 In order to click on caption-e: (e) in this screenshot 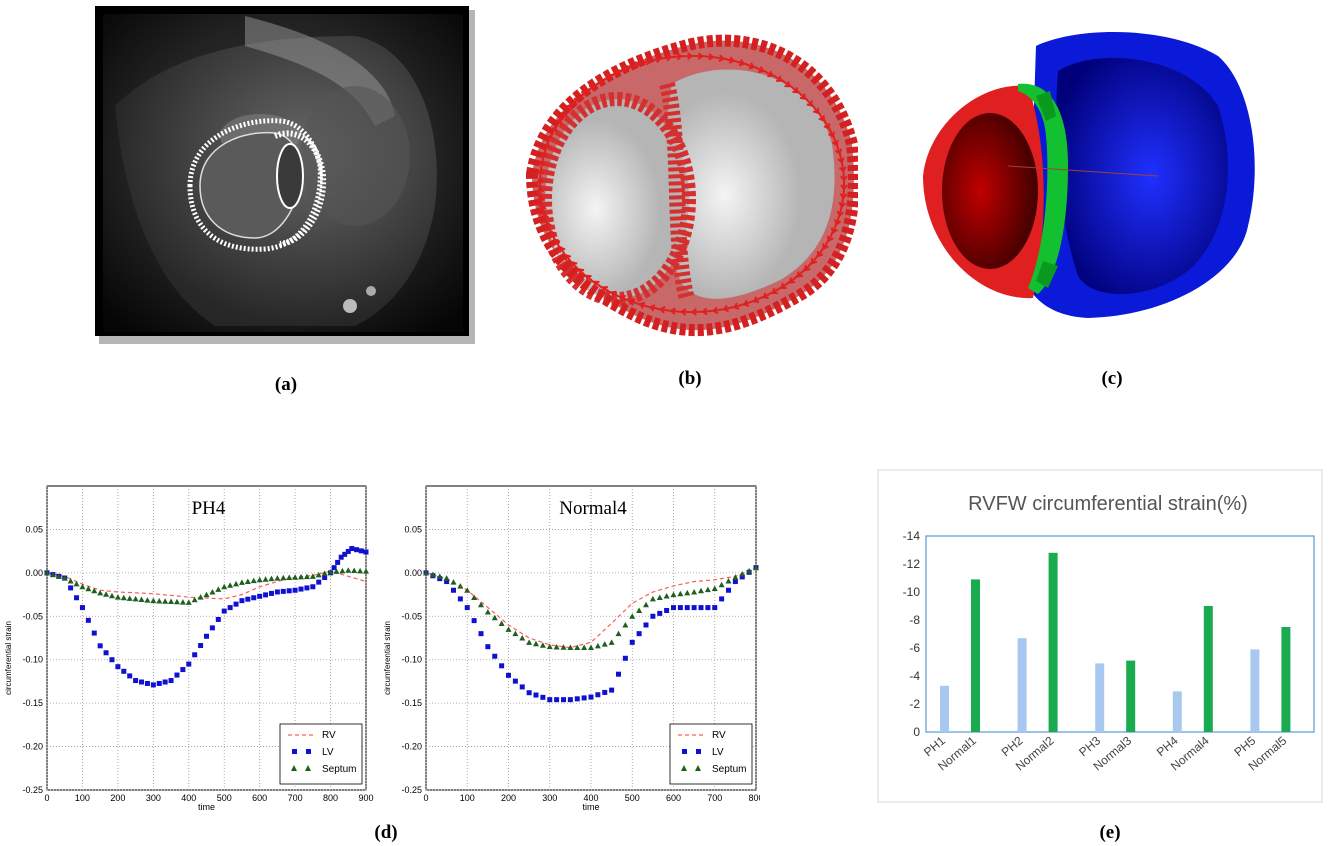, I will do `click(1110, 832)`.